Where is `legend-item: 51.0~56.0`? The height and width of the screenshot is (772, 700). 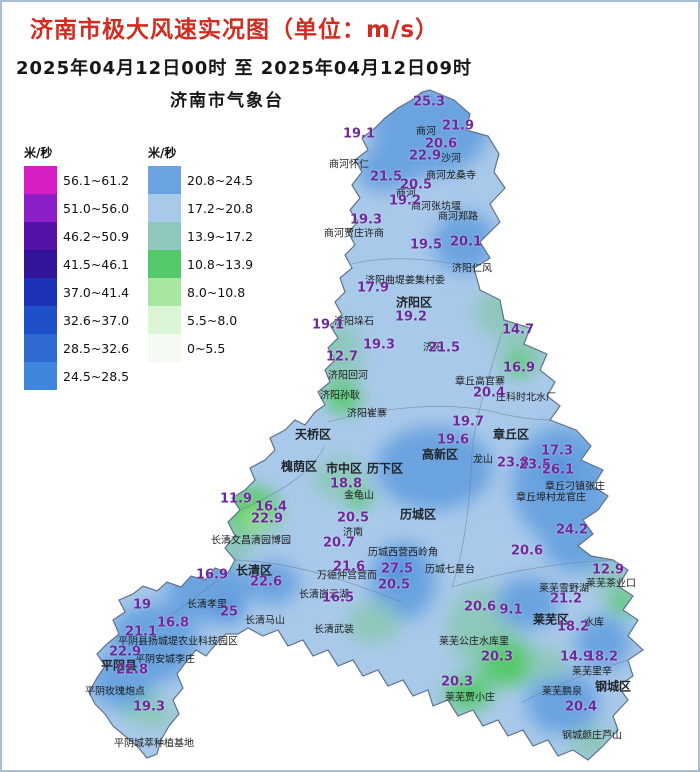 legend-item: 51.0~56.0 is located at coordinates (76, 208).